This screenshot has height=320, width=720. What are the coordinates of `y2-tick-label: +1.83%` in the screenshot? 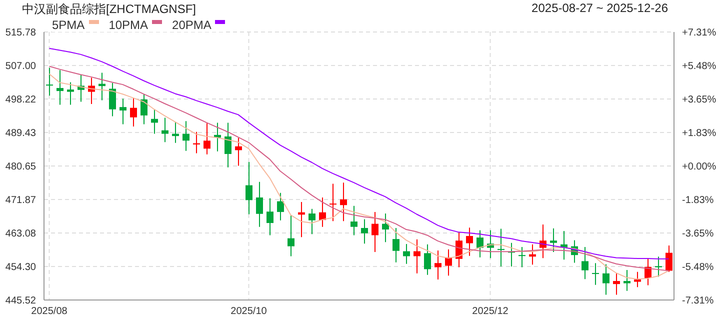 It's located at (699, 134).